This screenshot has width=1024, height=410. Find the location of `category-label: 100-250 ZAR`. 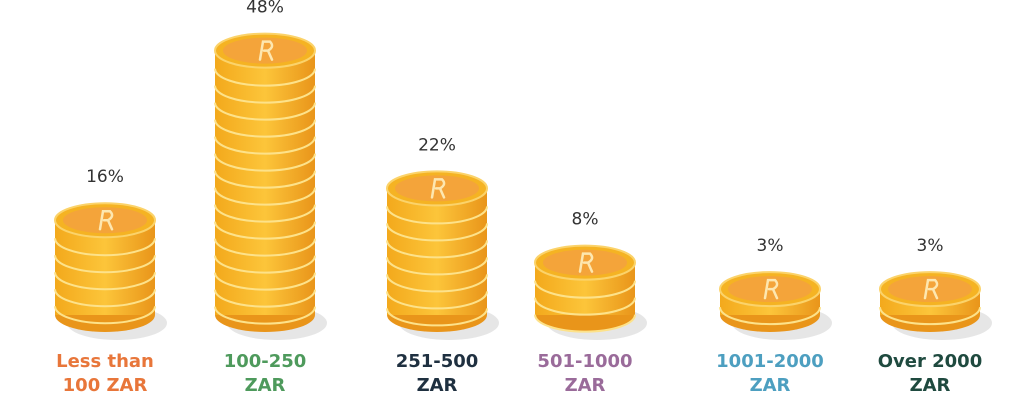

category-label: 100-250 ZAR is located at coordinates (265, 373).